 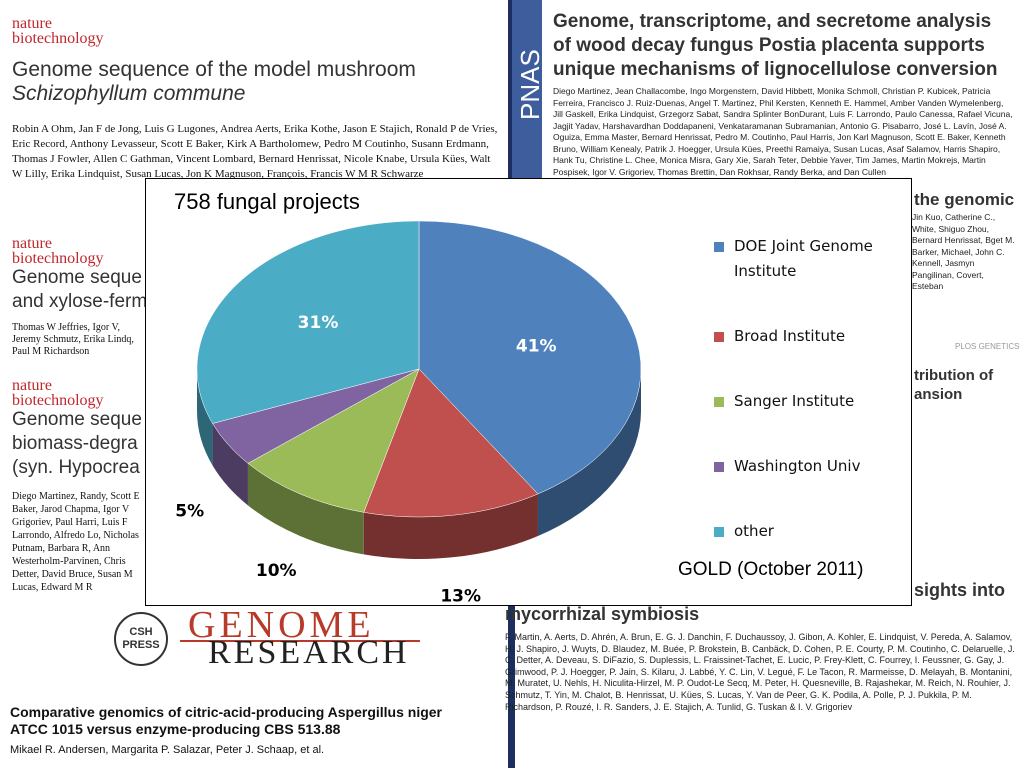 I want to click on pnas-logo: PNAS, so click(x=530, y=84).